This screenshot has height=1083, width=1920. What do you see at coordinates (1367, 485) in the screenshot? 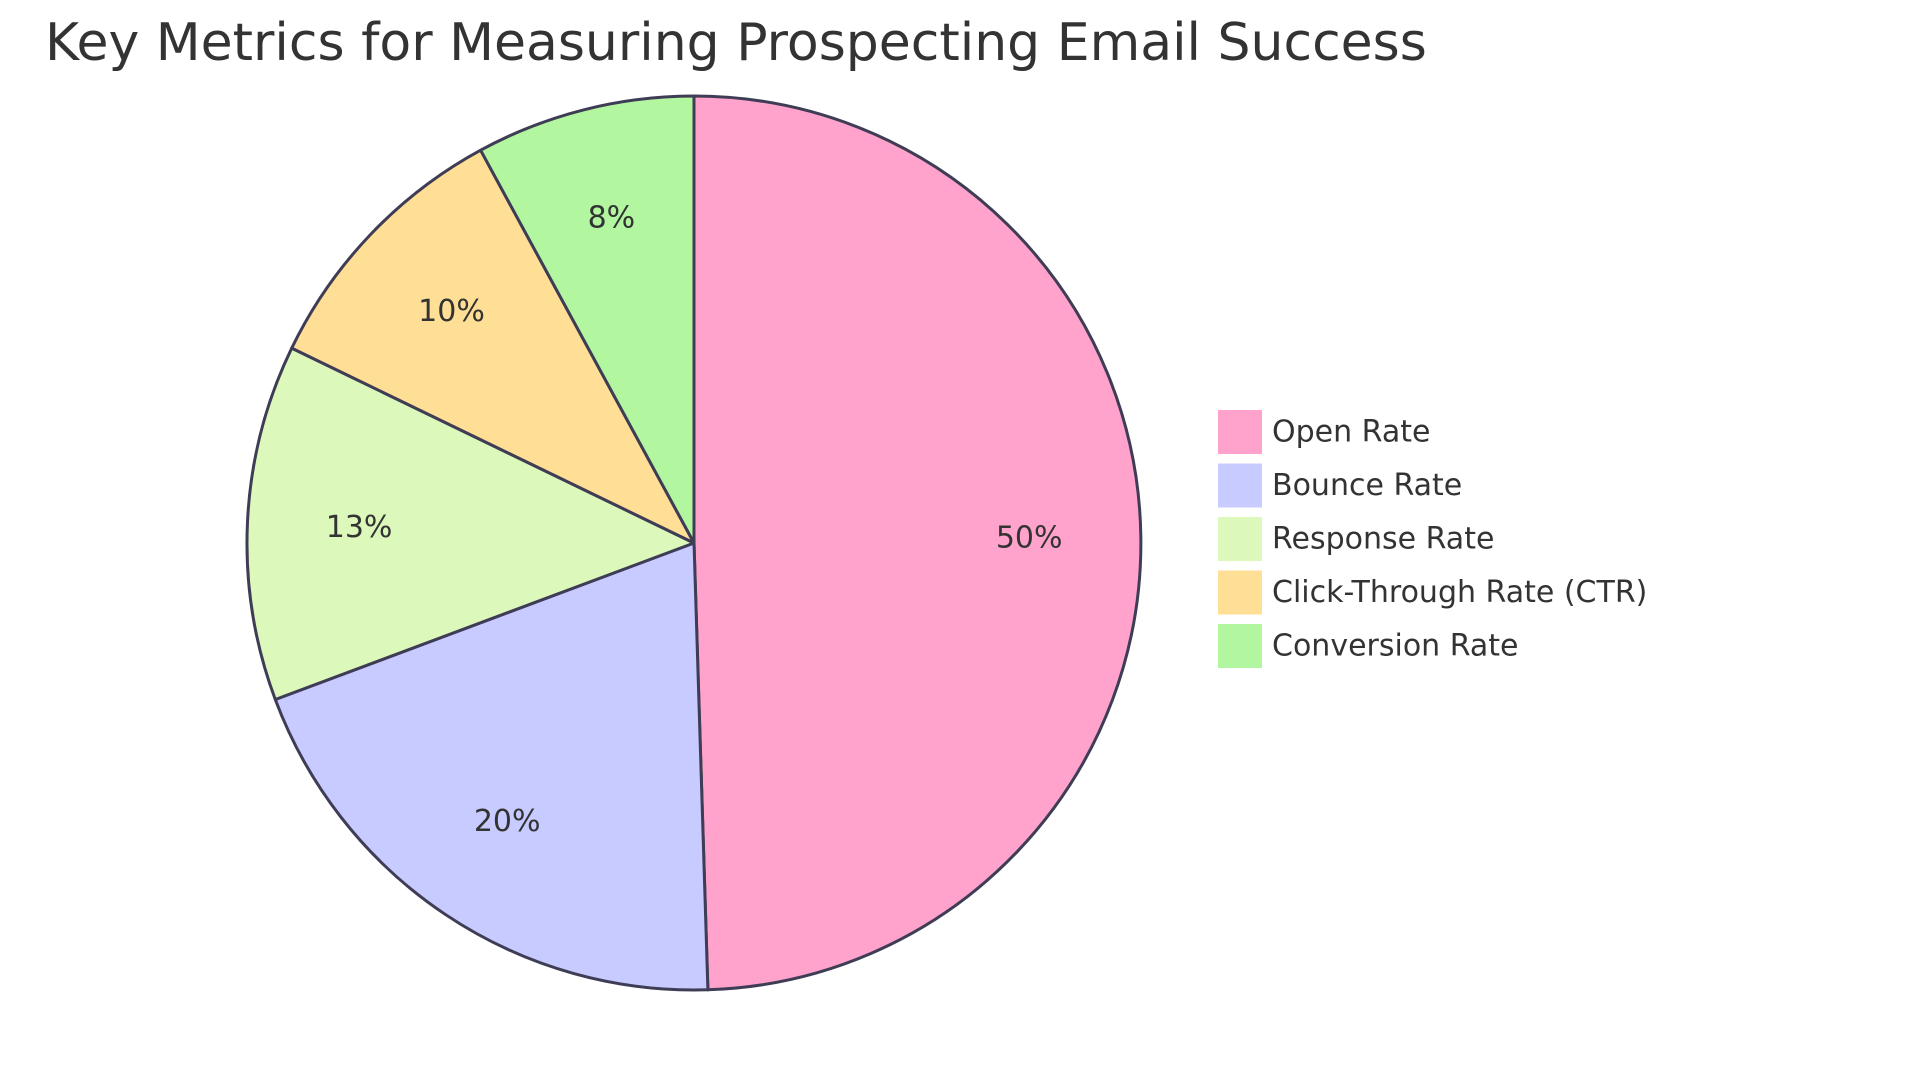
I see `legend-label-bounce-rate: Bounce Rate` at bounding box center [1367, 485].